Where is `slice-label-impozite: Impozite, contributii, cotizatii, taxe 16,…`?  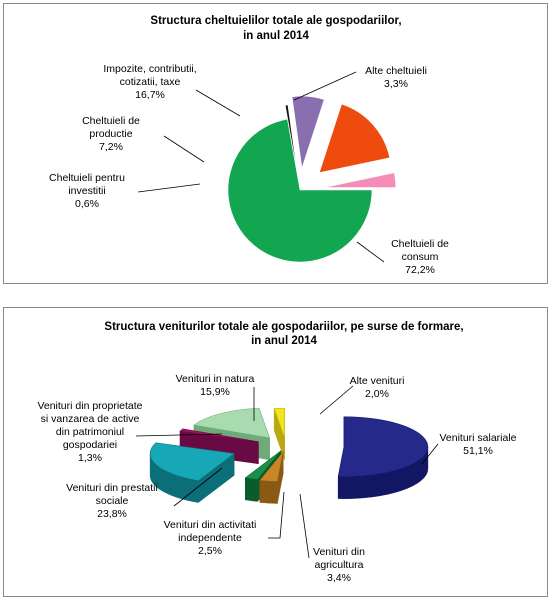 slice-label-impozite: Impozite, contributii, cotizatii, taxe 16,… is located at coordinates (149, 82).